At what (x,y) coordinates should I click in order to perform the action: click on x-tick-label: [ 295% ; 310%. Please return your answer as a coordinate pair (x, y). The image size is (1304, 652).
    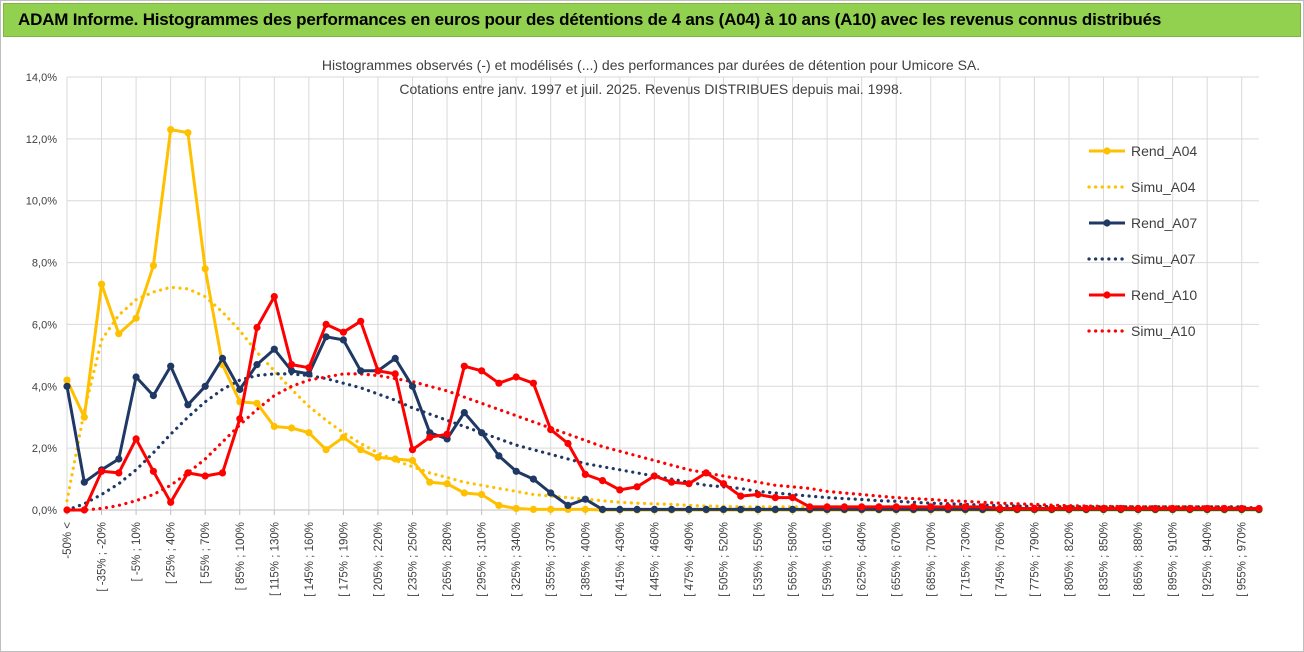
    Looking at the image, I should click on (483, 559).